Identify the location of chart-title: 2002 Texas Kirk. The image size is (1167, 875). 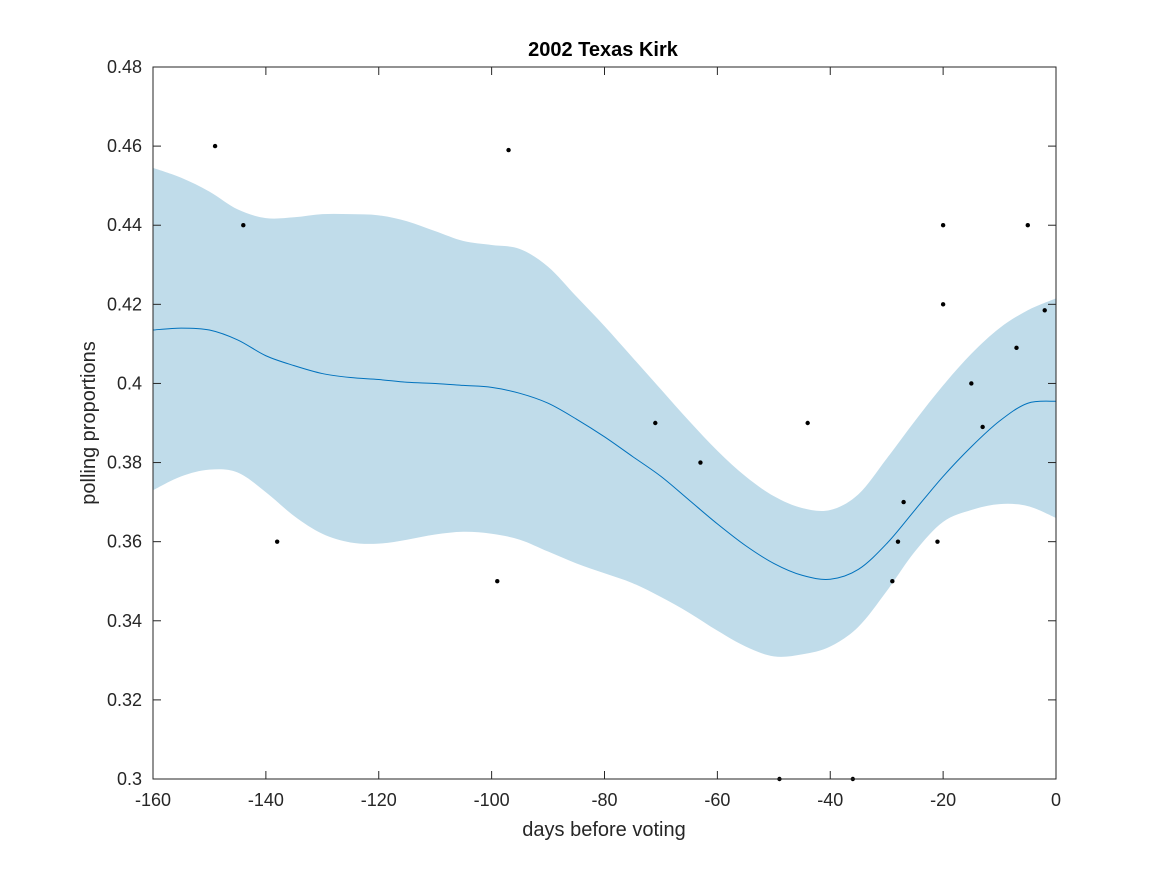
(603, 50).